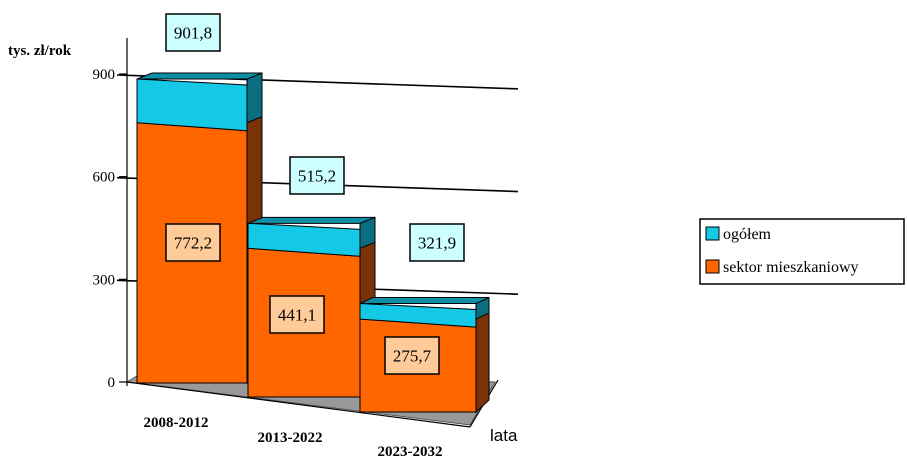 This screenshot has width=907, height=461. What do you see at coordinates (112, 383) in the screenshot?
I see `y-tick-label: 0` at bounding box center [112, 383].